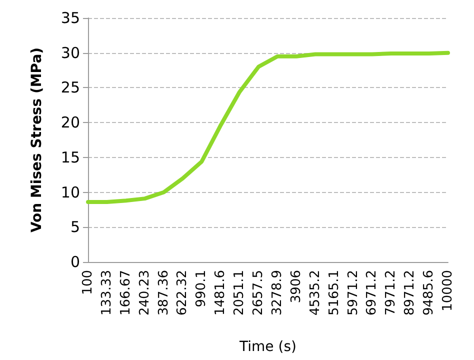 Image resolution: width=474 pixels, height=360 pixels. I want to click on y-tick-label: 30, so click(70, 53).